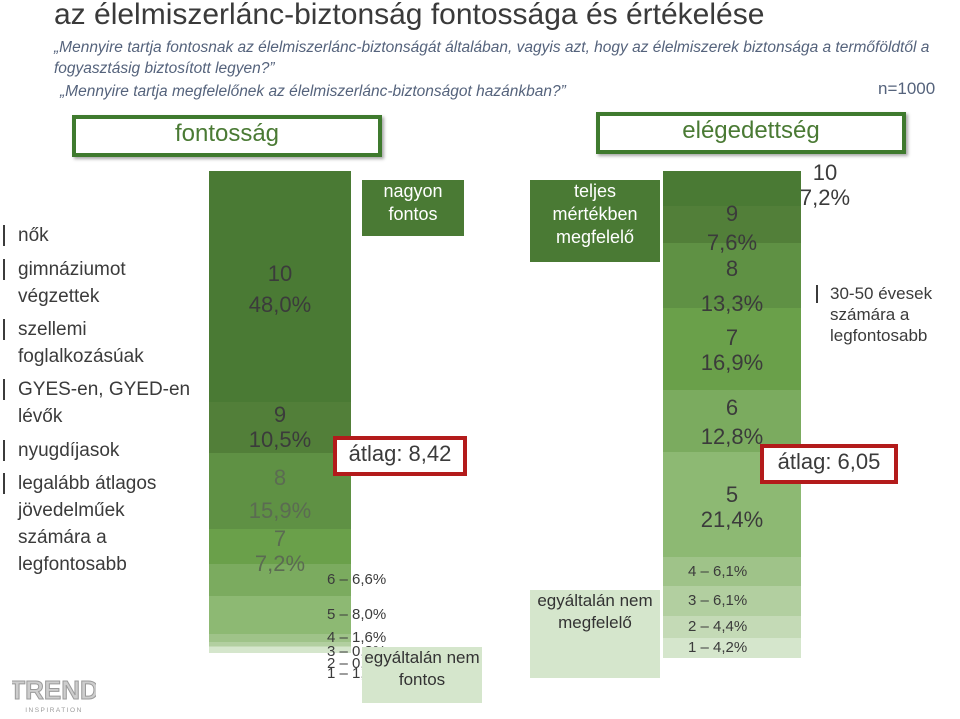 This screenshot has height=719, width=960. What do you see at coordinates (54, 710) in the screenshot?
I see `logo-subtext: INSPIRATION` at bounding box center [54, 710].